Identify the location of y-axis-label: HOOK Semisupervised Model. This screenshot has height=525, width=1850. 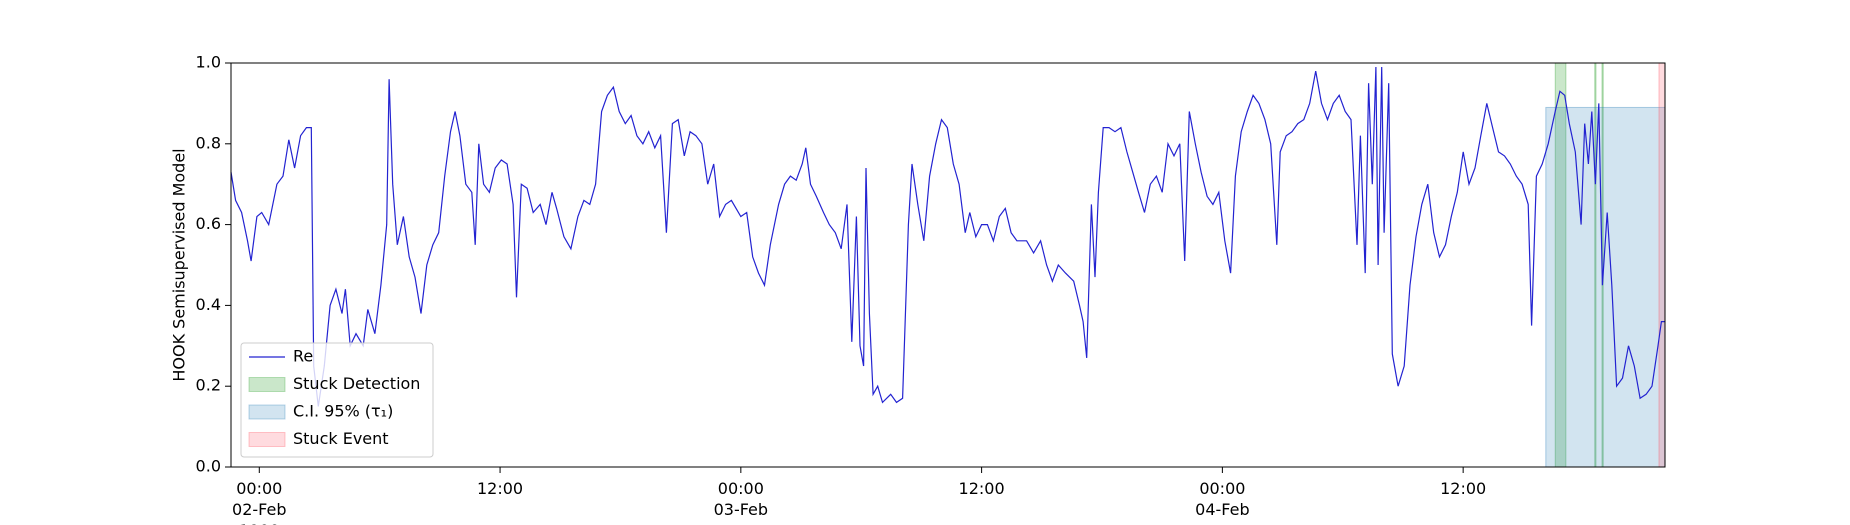
(179, 264).